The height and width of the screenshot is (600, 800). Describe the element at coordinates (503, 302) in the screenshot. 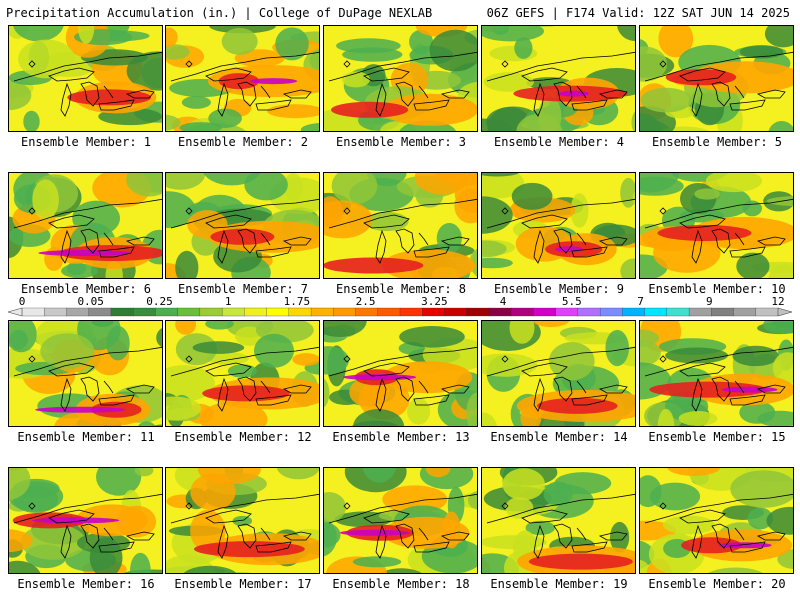

I see `colorbar-tick-label: 4` at that location.